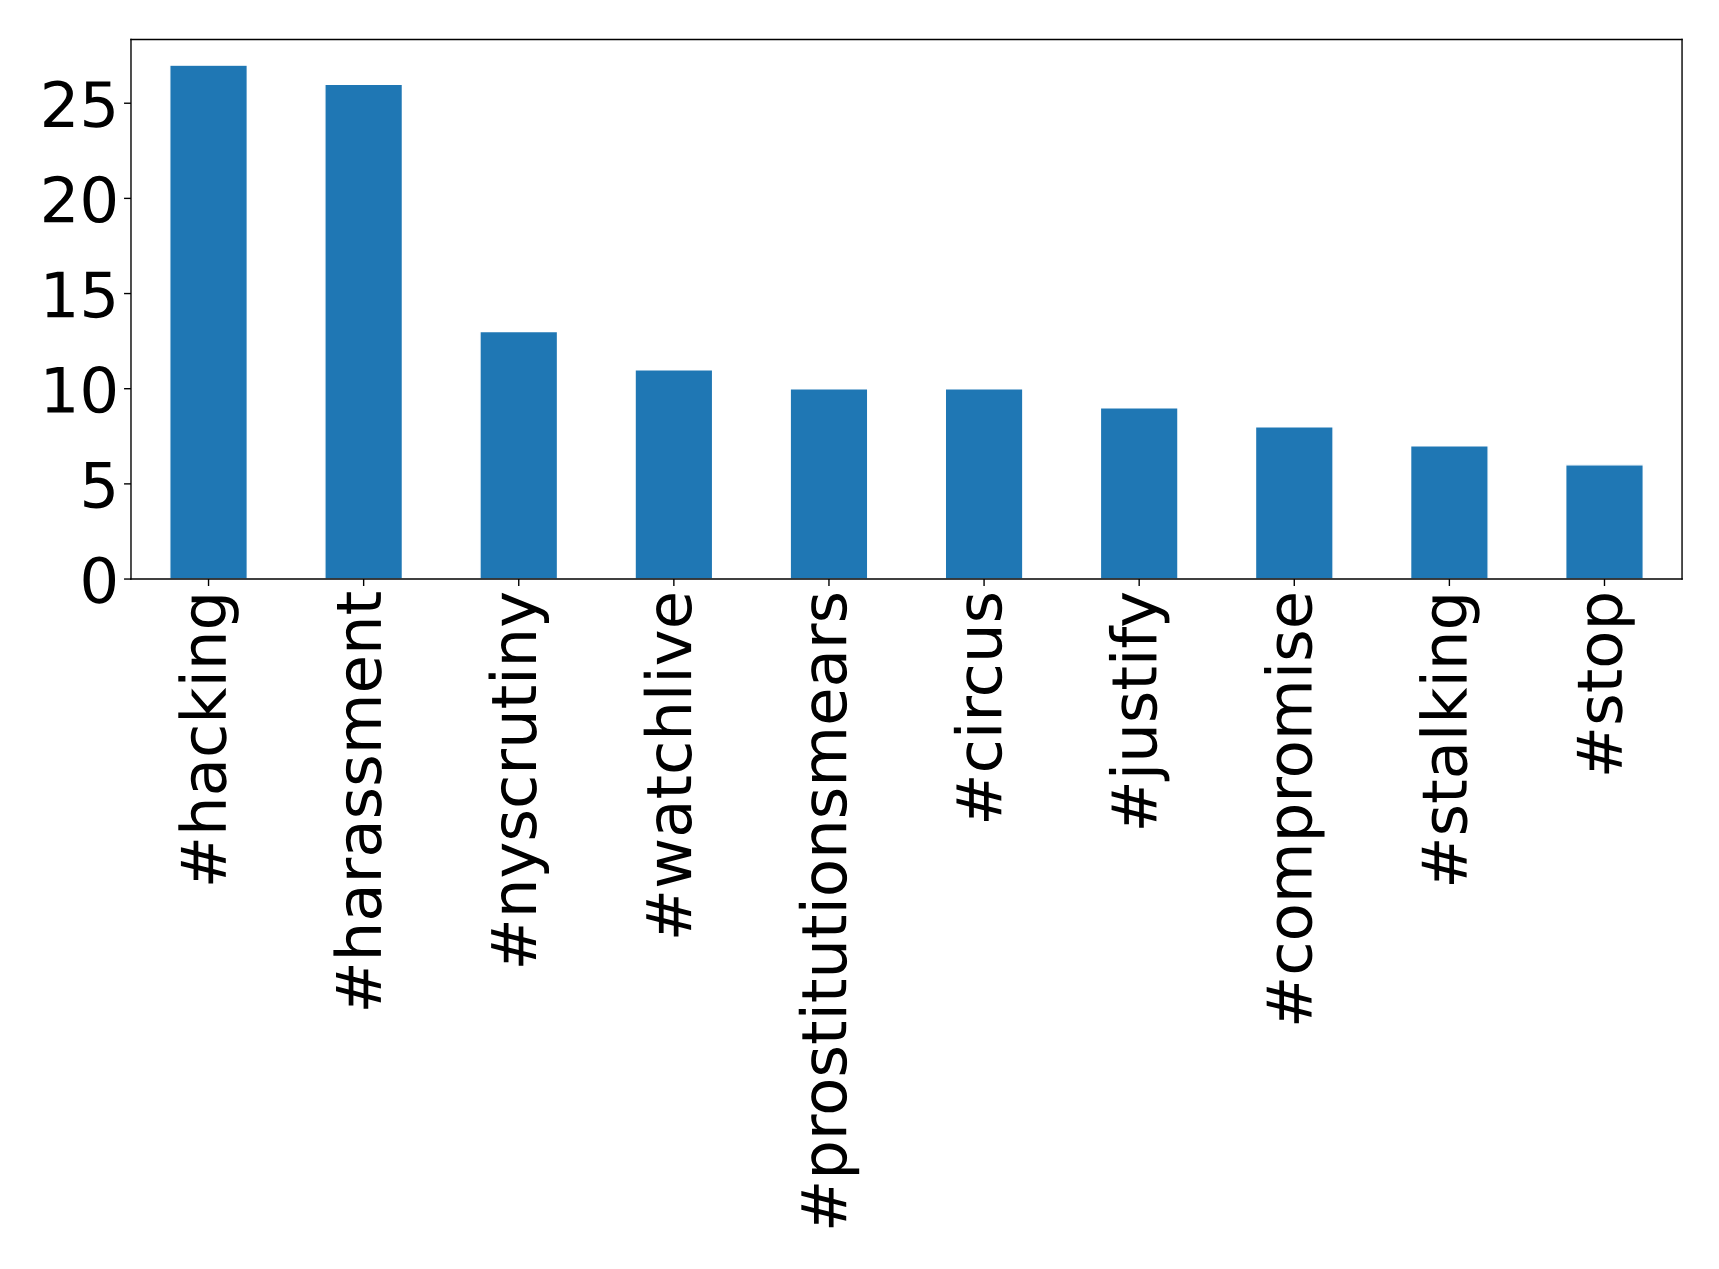 The image size is (1719, 1269). I want to click on y-tick-label: 25, so click(79, 104).